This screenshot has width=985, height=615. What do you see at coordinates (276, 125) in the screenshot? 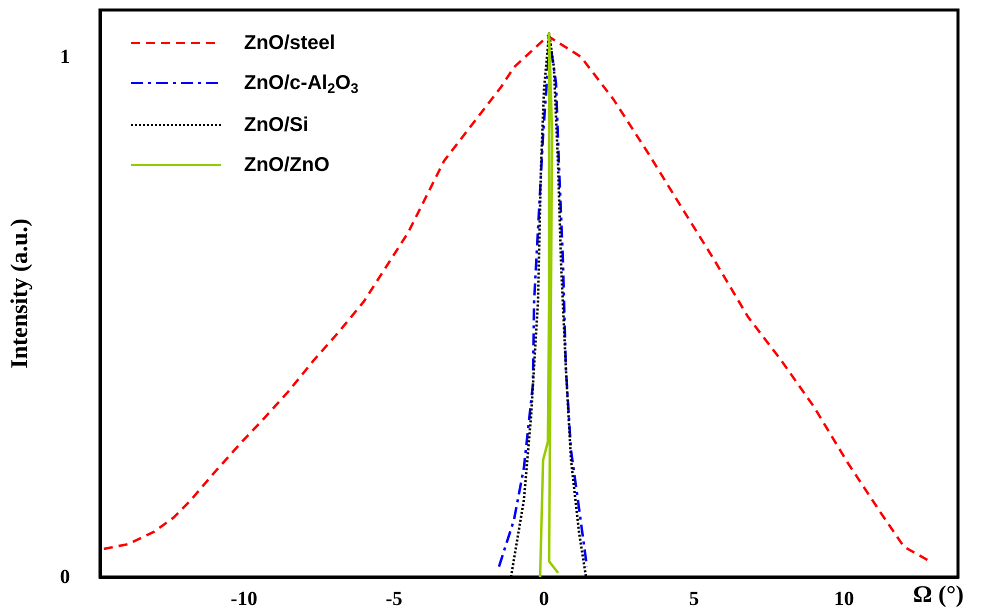
I see `legend-label: ZnO/Si` at bounding box center [276, 125].